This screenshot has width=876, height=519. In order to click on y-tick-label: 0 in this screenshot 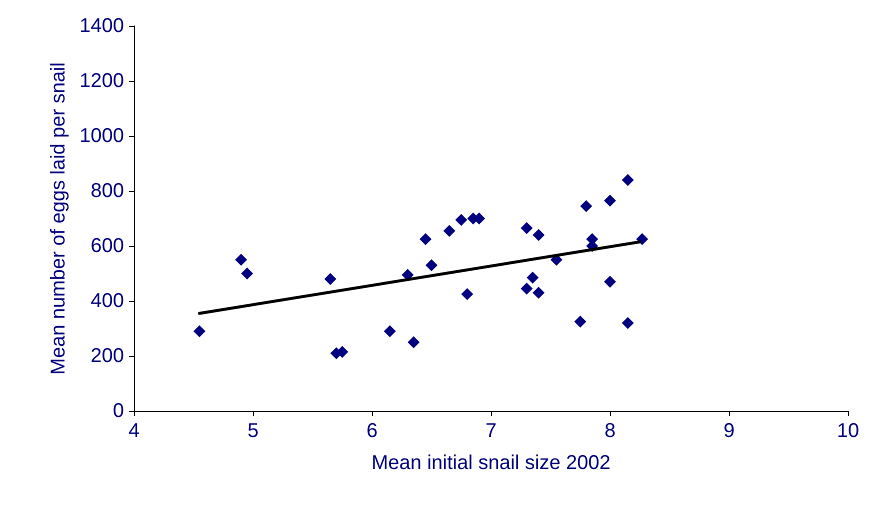, I will do `click(118, 411)`.